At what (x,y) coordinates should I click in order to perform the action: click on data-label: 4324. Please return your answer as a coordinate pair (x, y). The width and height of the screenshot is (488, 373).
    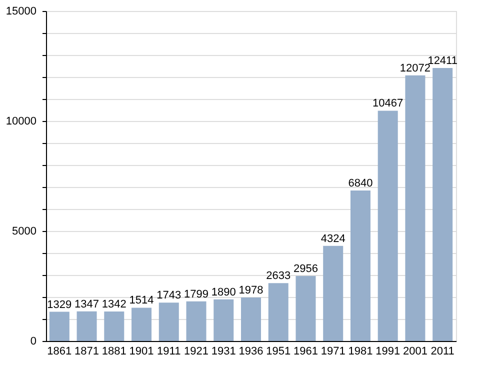
    Looking at the image, I should click on (333, 238).